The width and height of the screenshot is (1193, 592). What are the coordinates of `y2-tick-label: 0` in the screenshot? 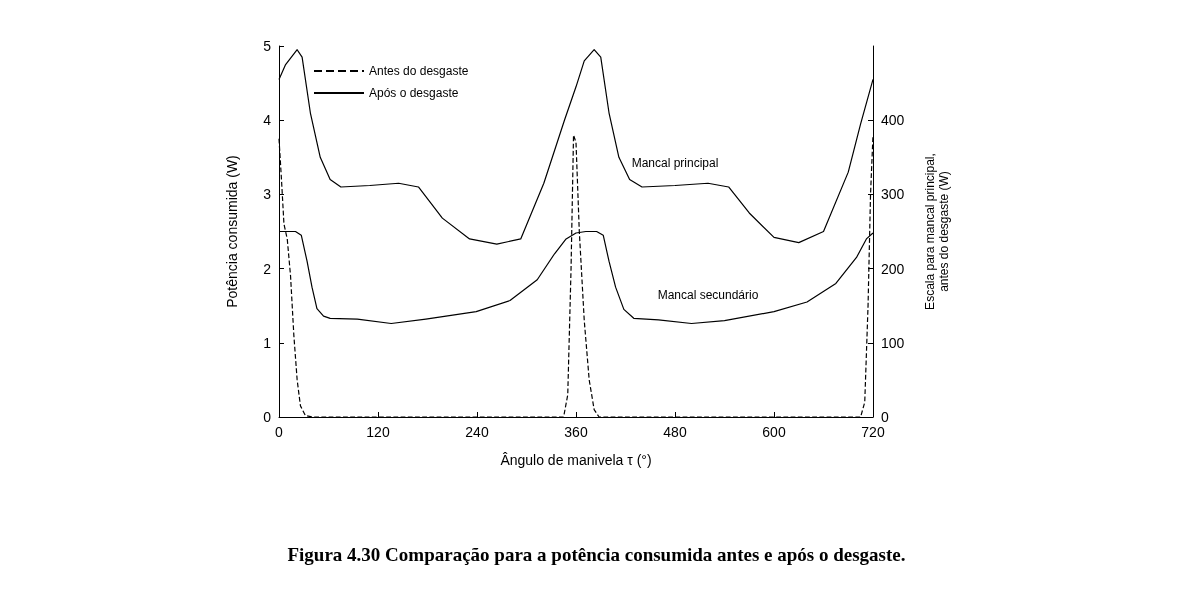 It's located at (885, 417).